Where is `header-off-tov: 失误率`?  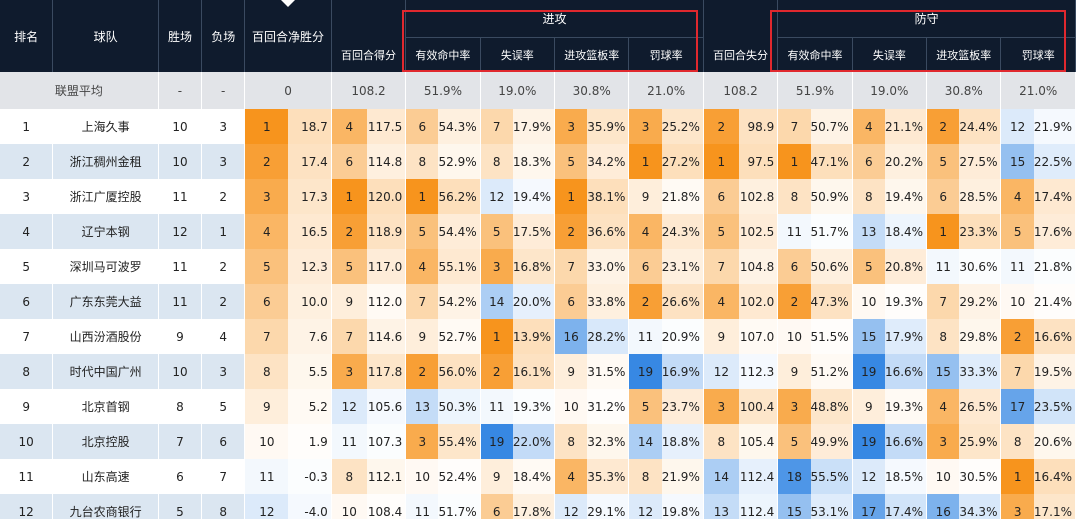
header-off-tov: 失误率 is located at coordinates (518, 54).